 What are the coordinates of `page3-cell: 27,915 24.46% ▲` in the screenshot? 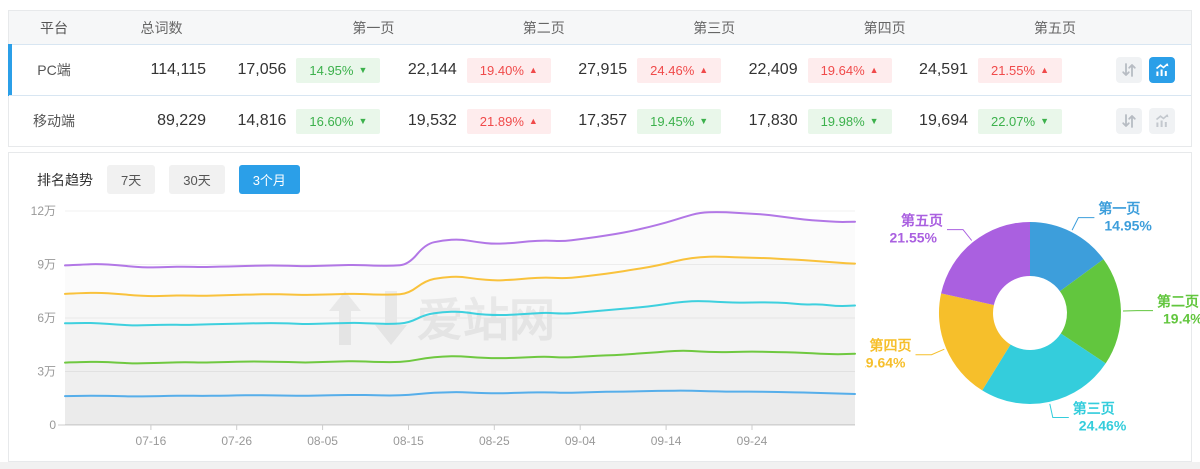 It's located at (650, 70).